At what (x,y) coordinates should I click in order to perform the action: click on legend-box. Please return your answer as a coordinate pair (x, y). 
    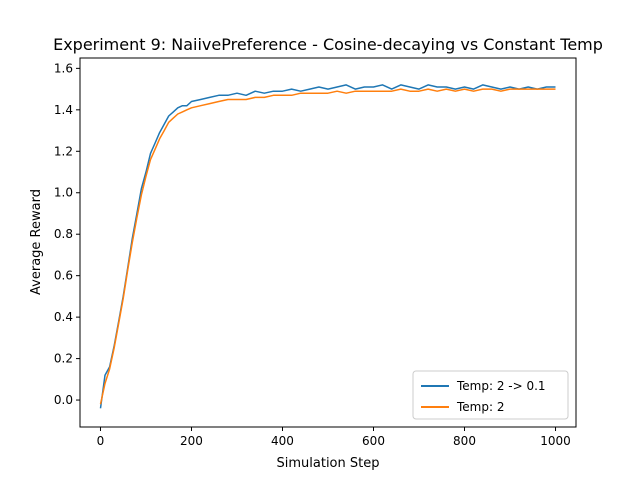
    Looking at the image, I should click on (490, 395).